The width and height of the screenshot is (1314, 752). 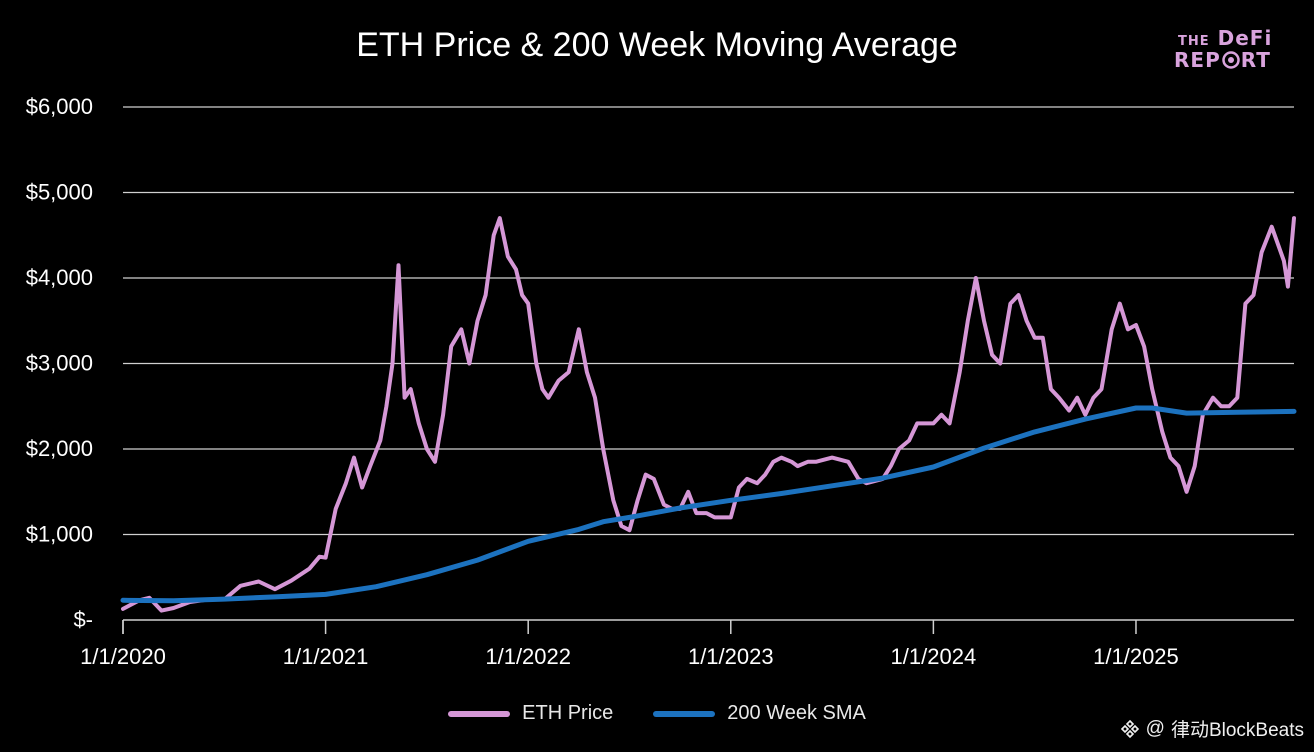 I want to click on watermark-at: @, so click(x=1155, y=728).